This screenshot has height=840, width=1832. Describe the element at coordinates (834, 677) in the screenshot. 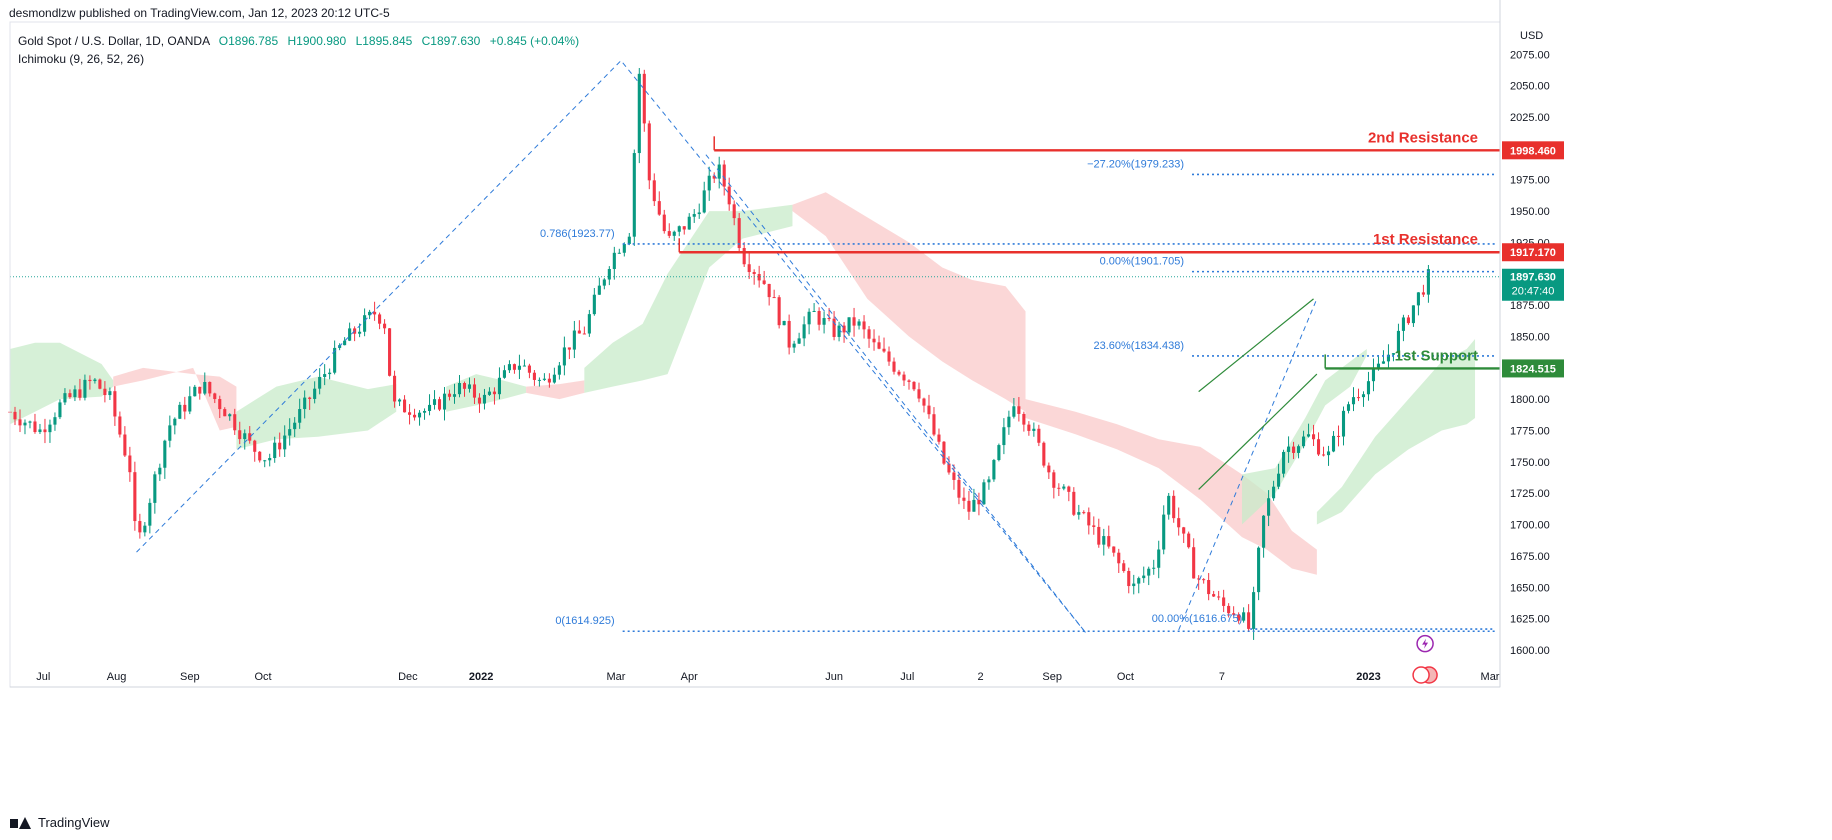

I see `x-tick-label: Jun` at that location.